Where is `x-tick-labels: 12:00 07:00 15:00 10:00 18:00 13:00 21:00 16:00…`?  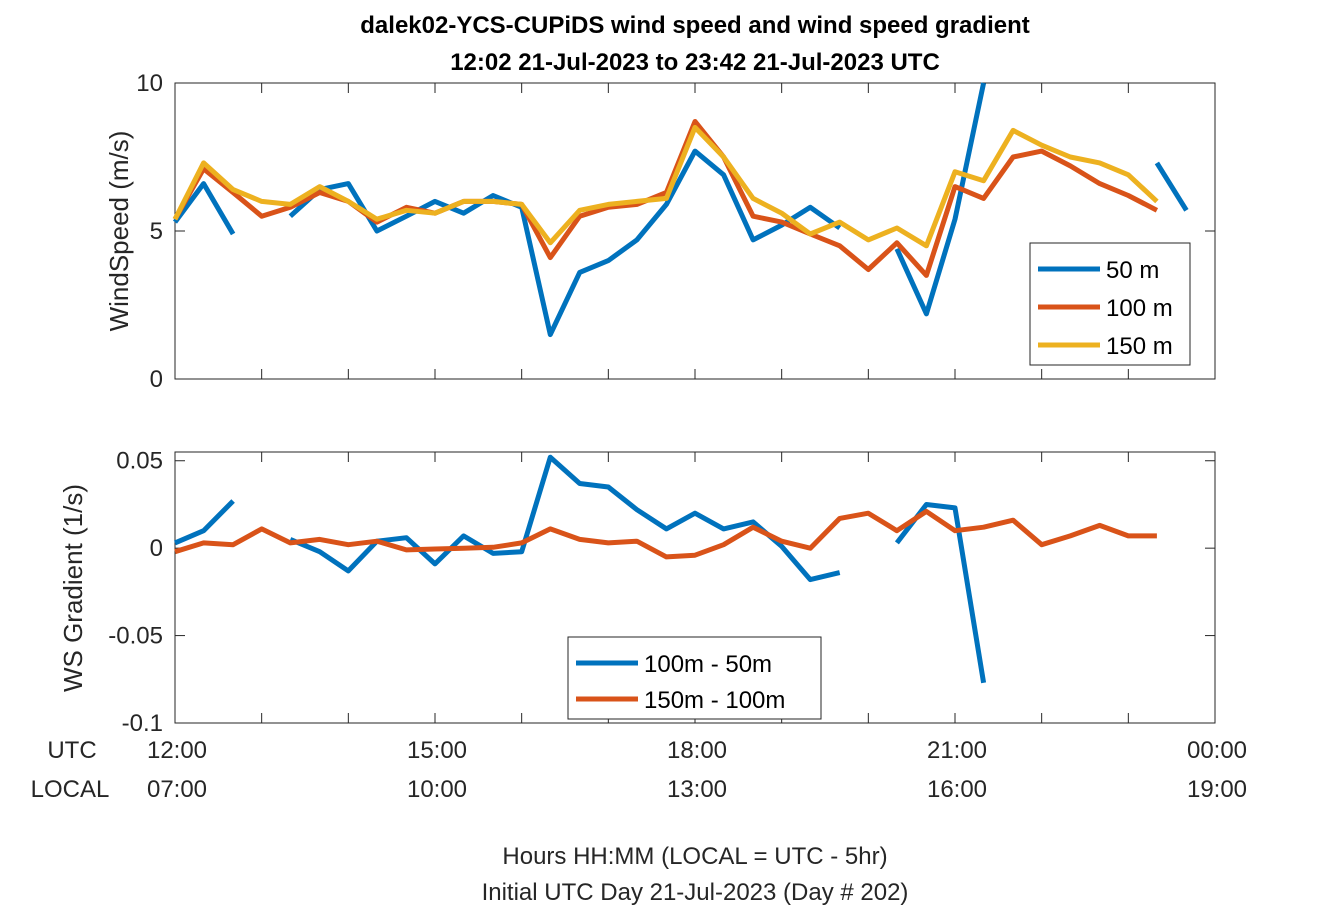 x-tick-labels: 12:00 07:00 15:00 10:00 18:00 13:00 21:00 16:00… is located at coordinates (697, 770).